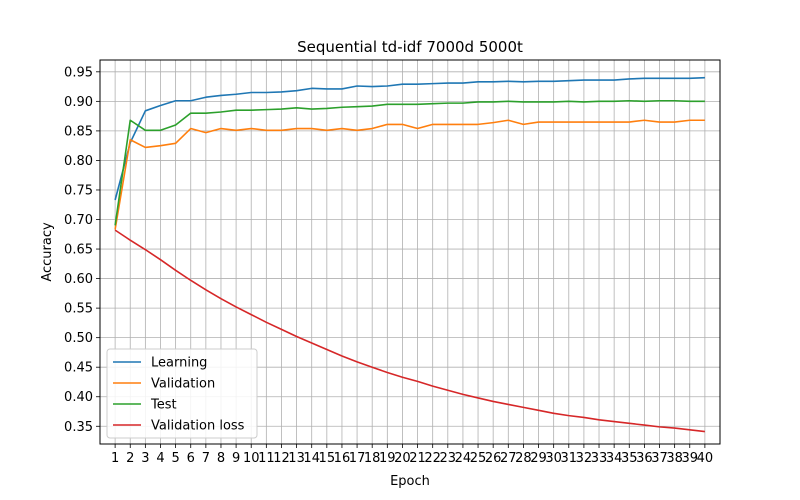 The width and height of the screenshot is (800, 500). Describe the element at coordinates (266, 458) in the screenshot. I see `x-tick-label: 11` at that location.